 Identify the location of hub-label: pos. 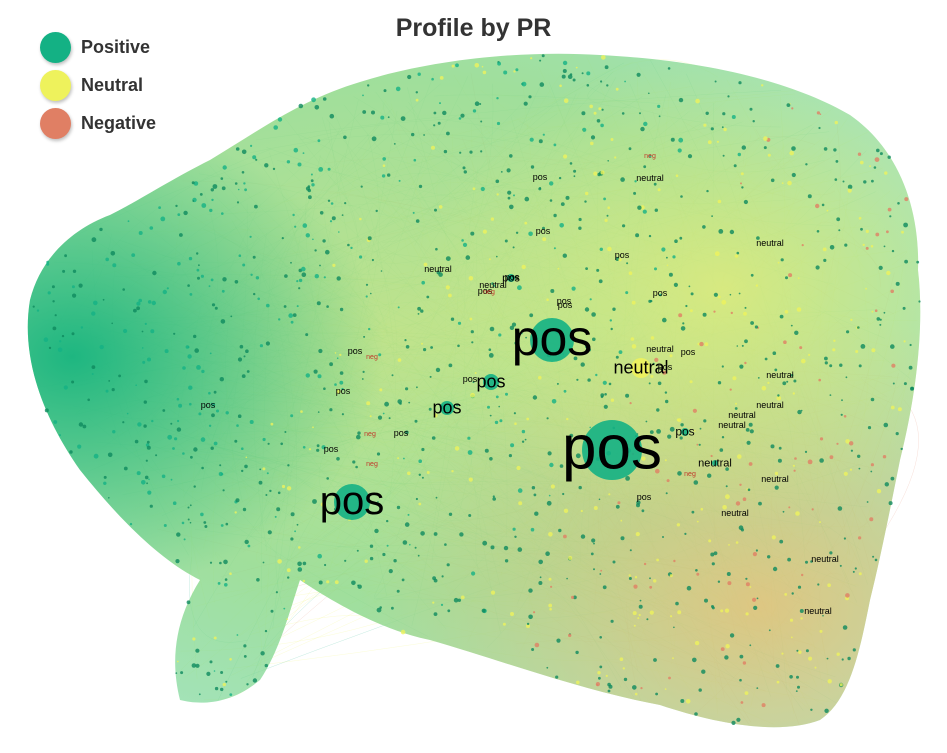
(511, 278).